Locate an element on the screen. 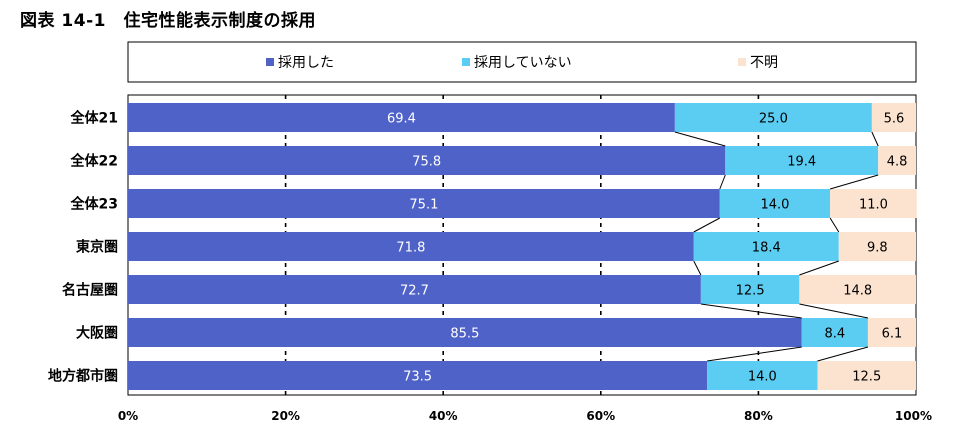 The width and height of the screenshot is (979, 446). data-label: 18.4 is located at coordinates (766, 248).